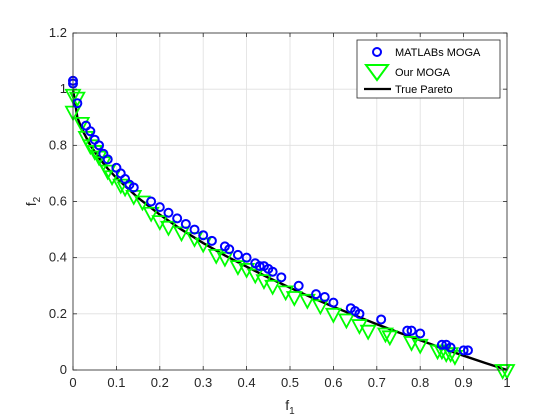 The image size is (560, 420). I want to click on x-tick-label: 0.2, so click(160, 382).